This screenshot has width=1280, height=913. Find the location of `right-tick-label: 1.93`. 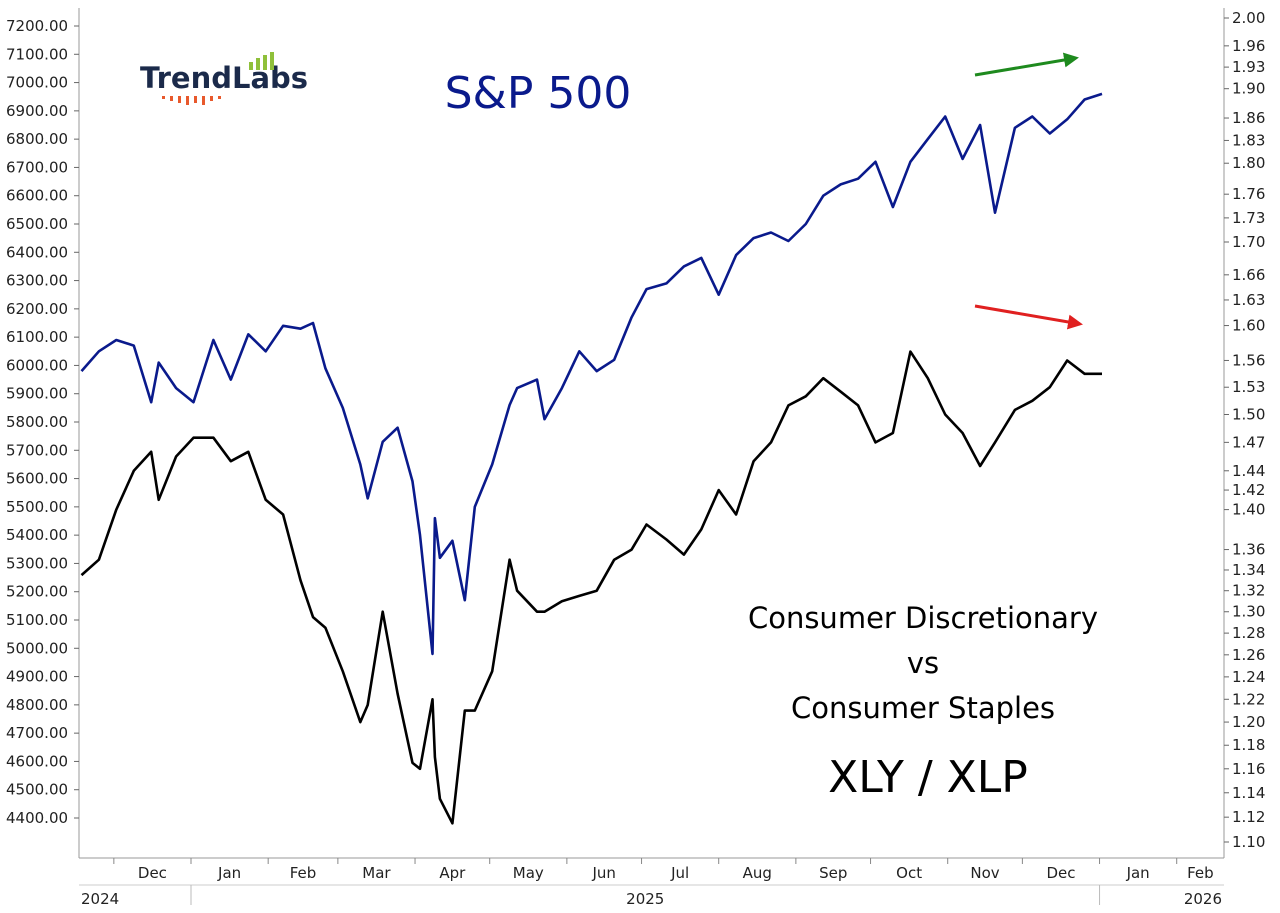

right-tick-label: 1.93 is located at coordinates (1248, 67).